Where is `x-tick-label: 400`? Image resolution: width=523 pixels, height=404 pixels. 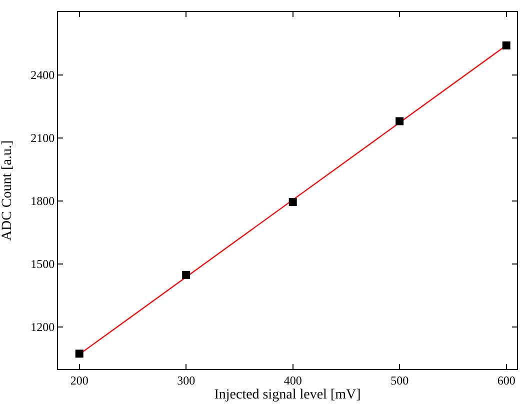 x-tick-label: 400 is located at coordinates (293, 380).